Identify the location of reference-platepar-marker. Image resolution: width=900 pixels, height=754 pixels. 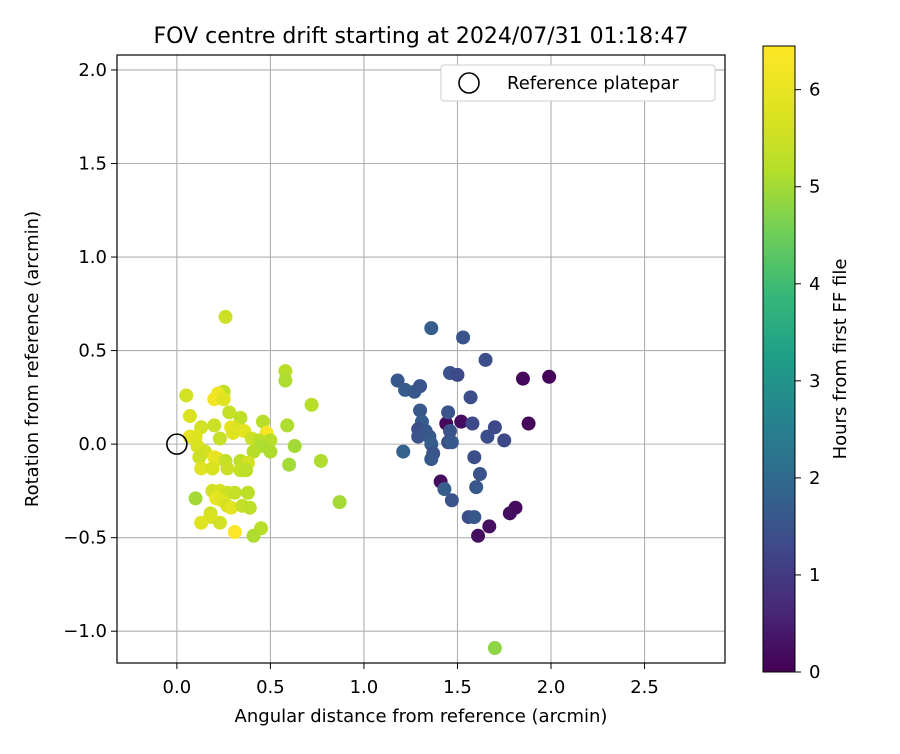
(177, 444).